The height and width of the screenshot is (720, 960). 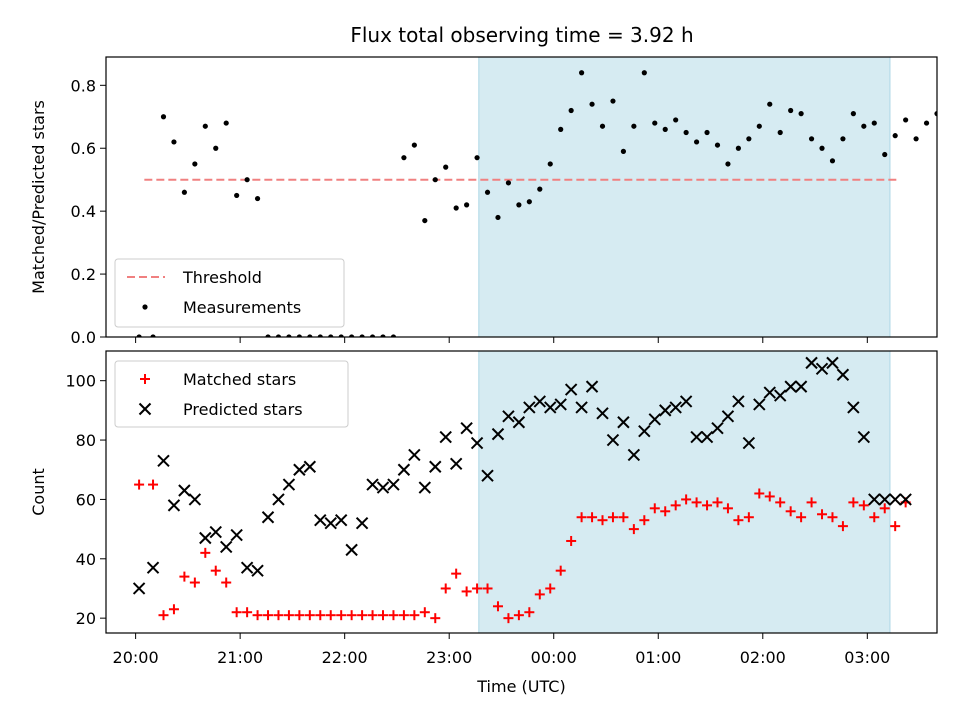 What do you see at coordinates (222, 277) in the screenshot?
I see `legend-label: Threshold` at bounding box center [222, 277].